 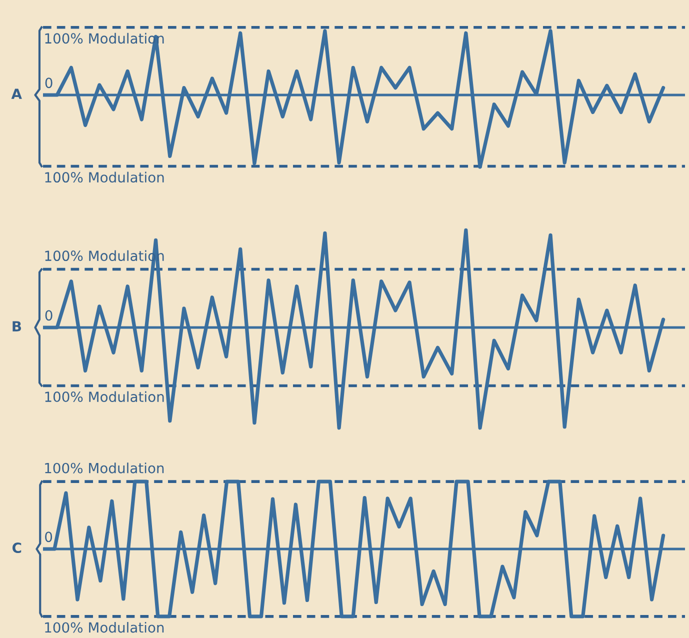 I want to click on text: C, so click(x=17, y=548).